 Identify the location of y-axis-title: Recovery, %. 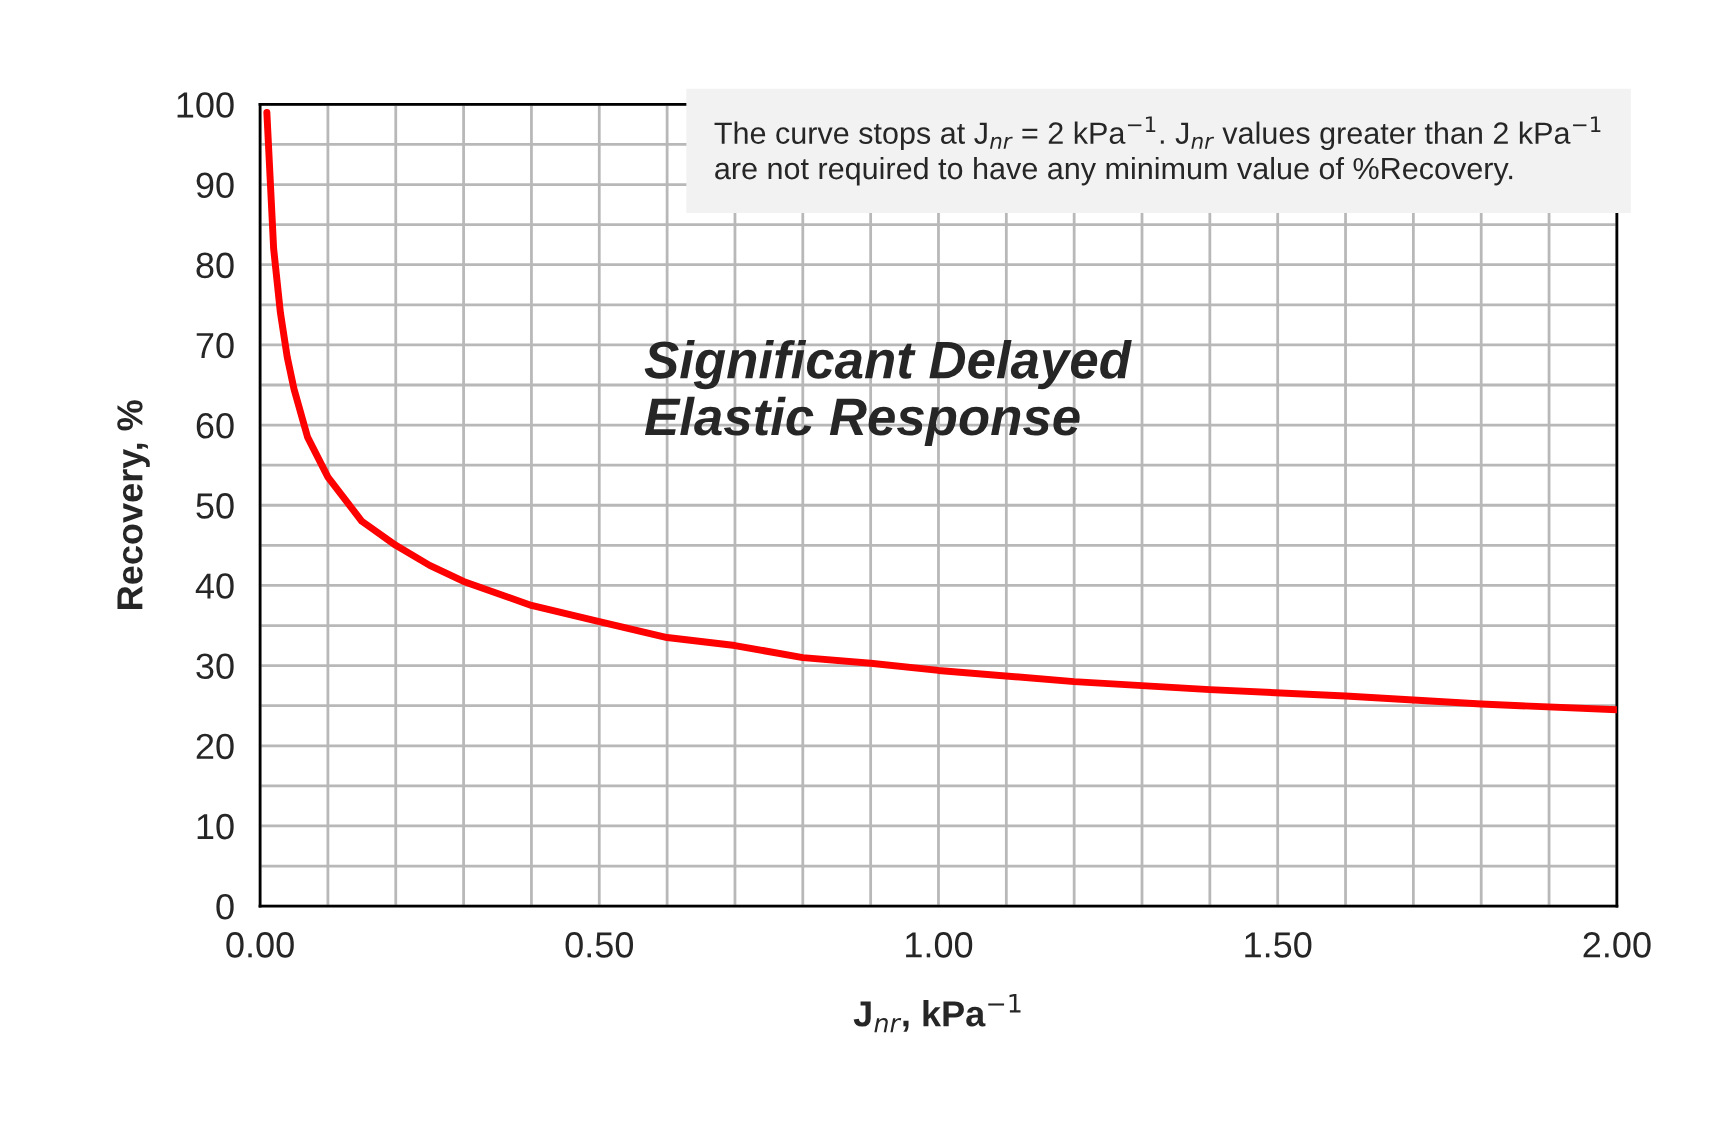
(133, 504).